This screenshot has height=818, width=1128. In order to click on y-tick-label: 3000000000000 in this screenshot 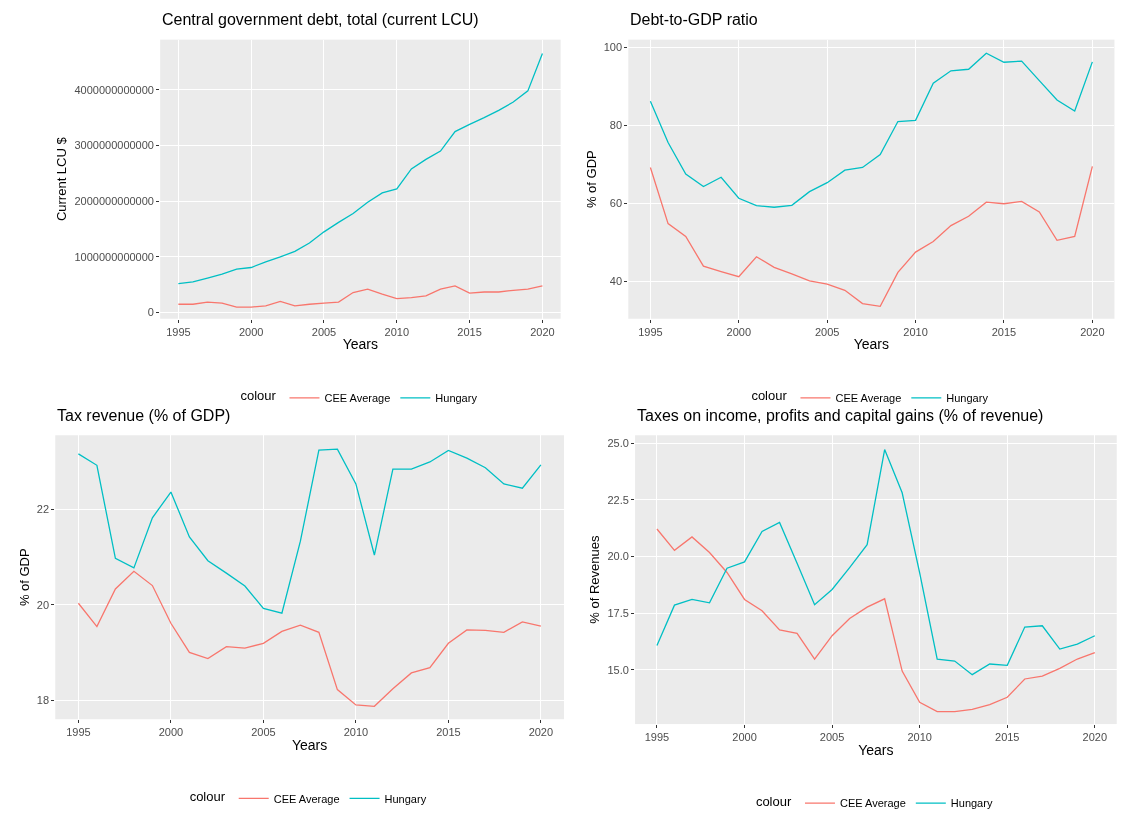, I will do `click(114, 145)`.